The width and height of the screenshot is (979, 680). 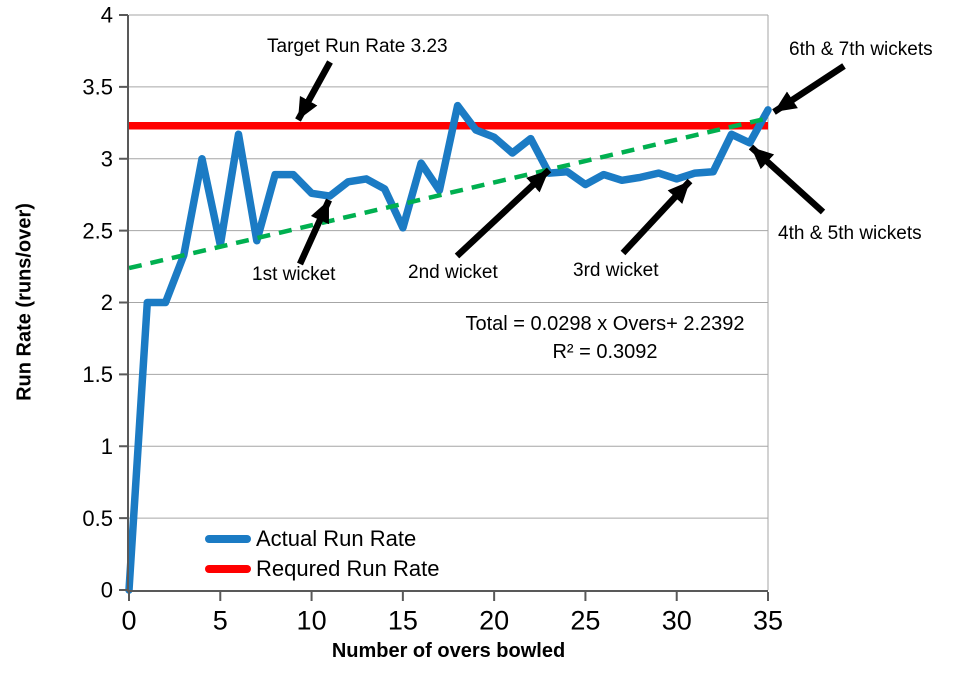 I want to click on legend-item-actual: Actual Run Rate, so click(x=322, y=539).